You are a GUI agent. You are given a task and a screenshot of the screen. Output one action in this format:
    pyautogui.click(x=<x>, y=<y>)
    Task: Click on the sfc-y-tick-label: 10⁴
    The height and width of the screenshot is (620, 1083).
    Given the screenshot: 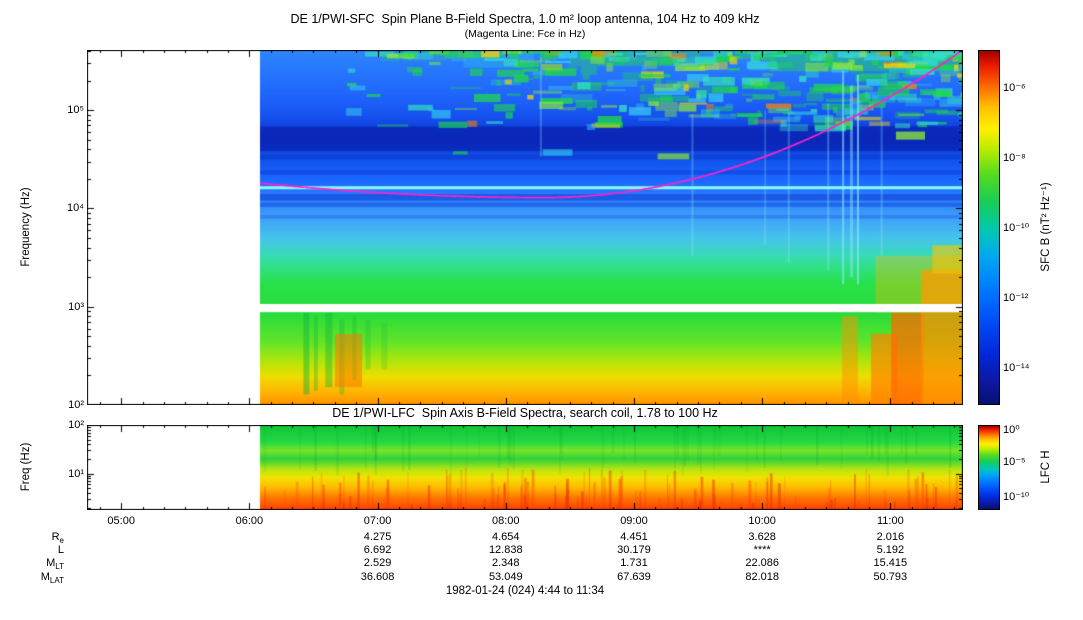 What is the action you would take?
    pyautogui.click(x=75, y=208)
    